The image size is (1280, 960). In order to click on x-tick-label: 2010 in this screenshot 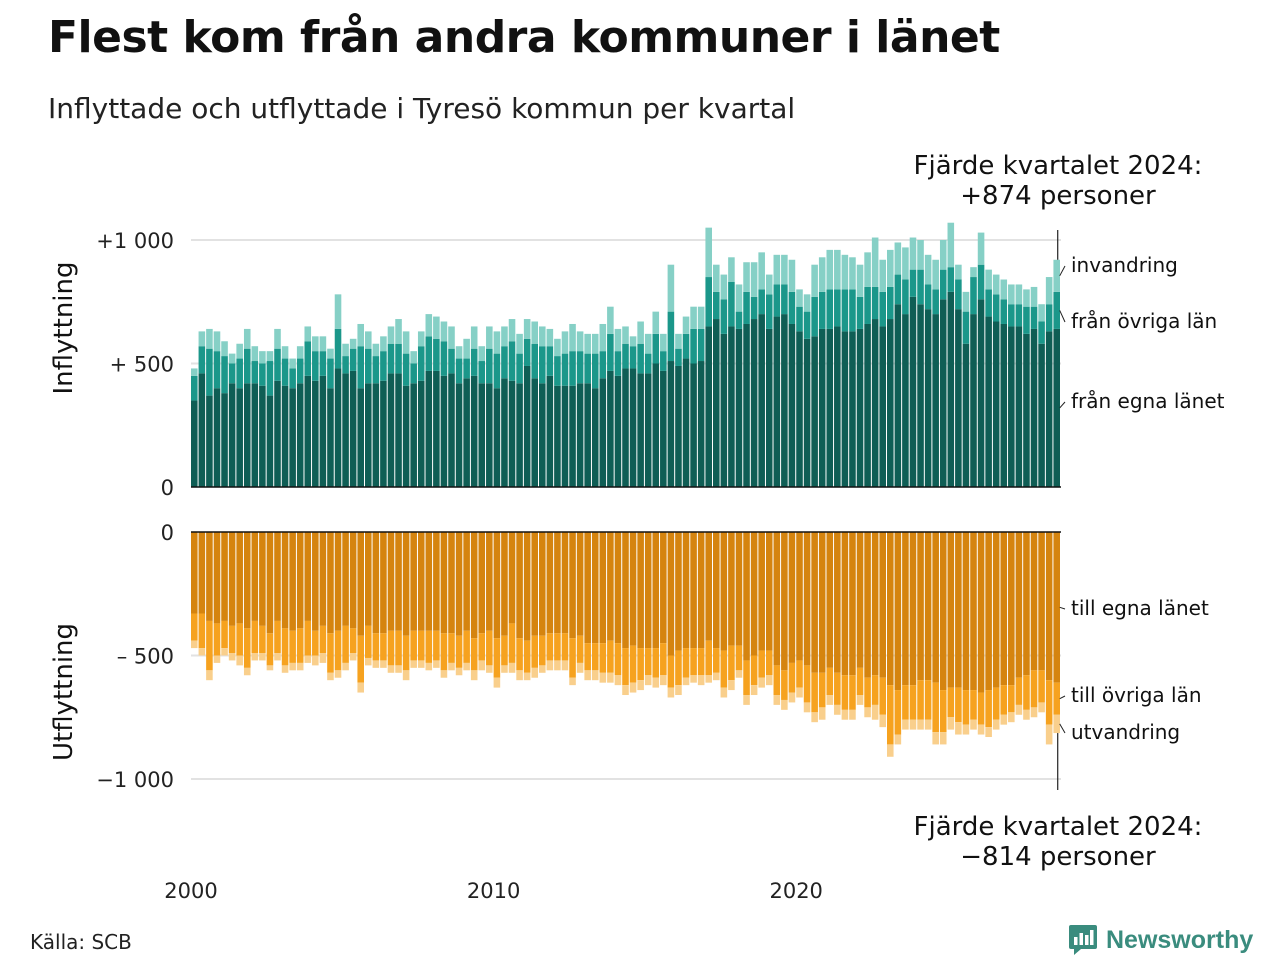, I will do `click(493, 891)`.